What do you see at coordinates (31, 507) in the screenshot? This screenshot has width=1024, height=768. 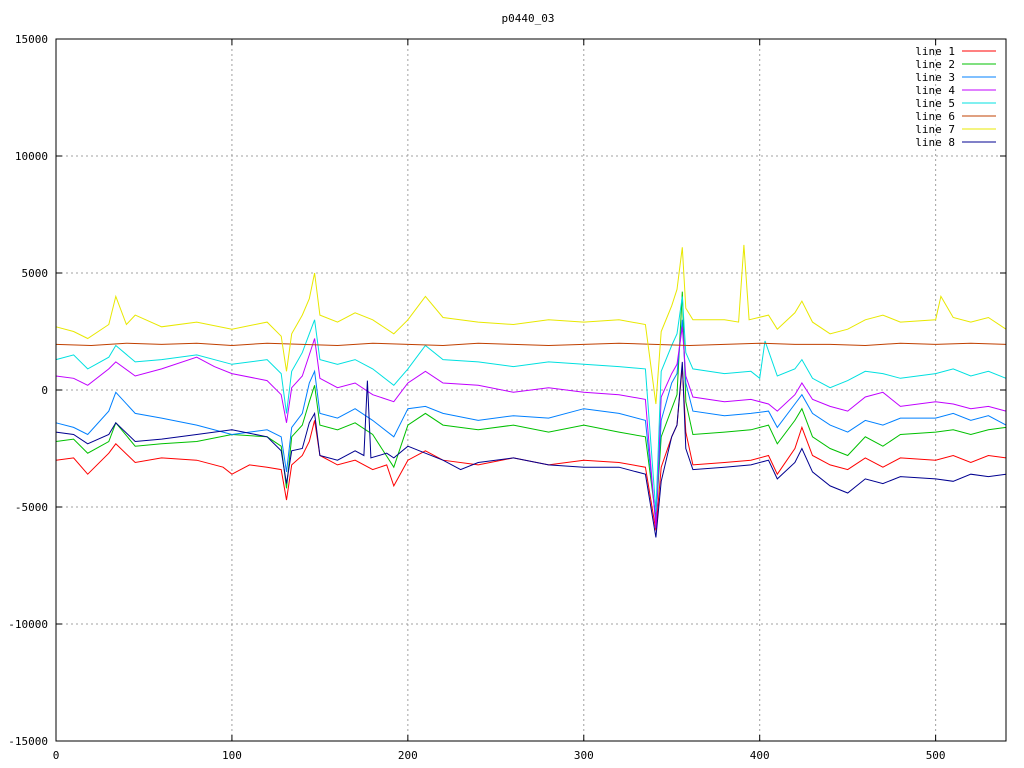 I see `y-tick-label: -5000` at bounding box center [31, 507].